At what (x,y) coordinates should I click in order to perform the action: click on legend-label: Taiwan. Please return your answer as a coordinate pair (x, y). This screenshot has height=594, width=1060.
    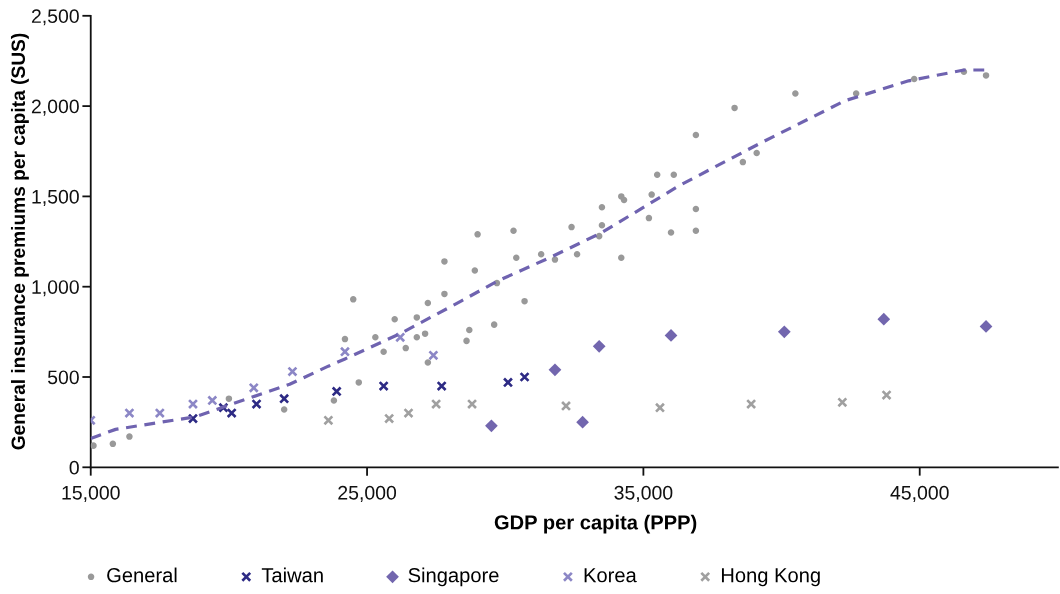
    Looking at the image, I should click on (292, 575).